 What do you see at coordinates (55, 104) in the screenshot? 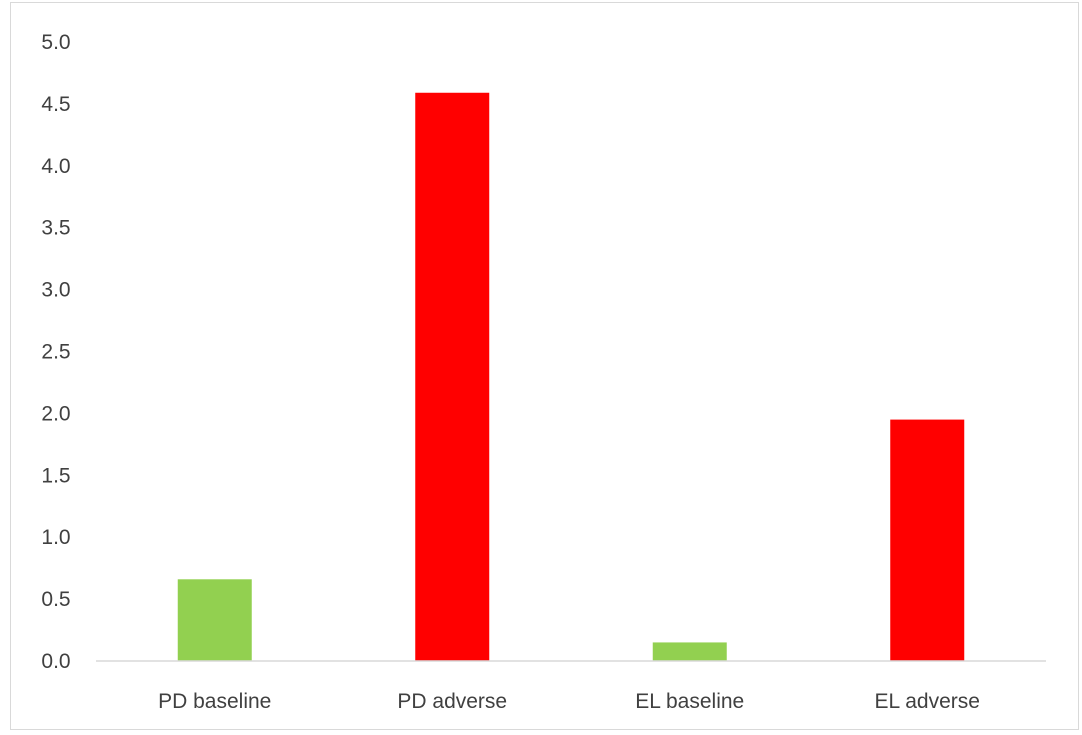
I see `y-tick-label: 4.5` at bounding box center [55, 104].